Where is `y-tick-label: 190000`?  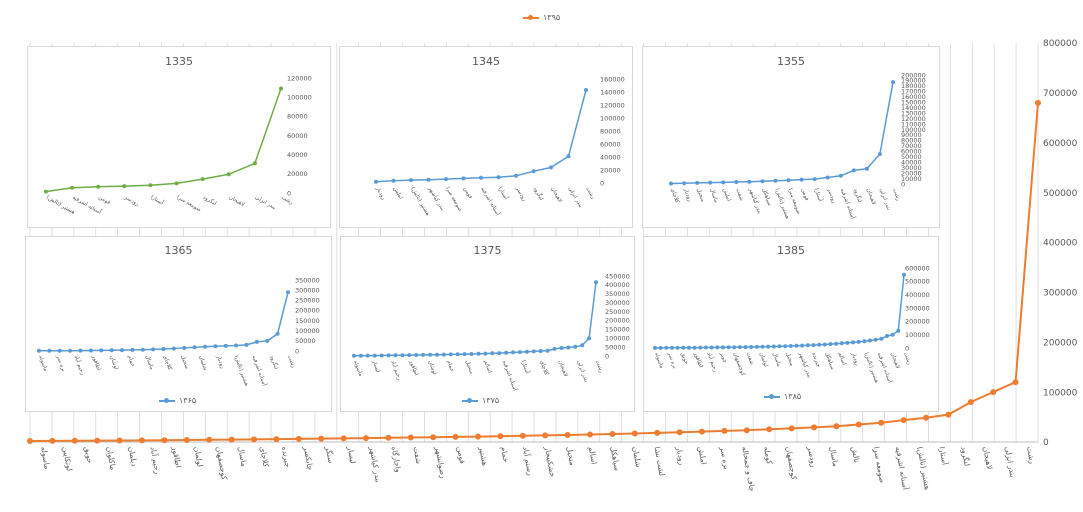
y-tick-label: 190000 is located at coordinates (913, 81).